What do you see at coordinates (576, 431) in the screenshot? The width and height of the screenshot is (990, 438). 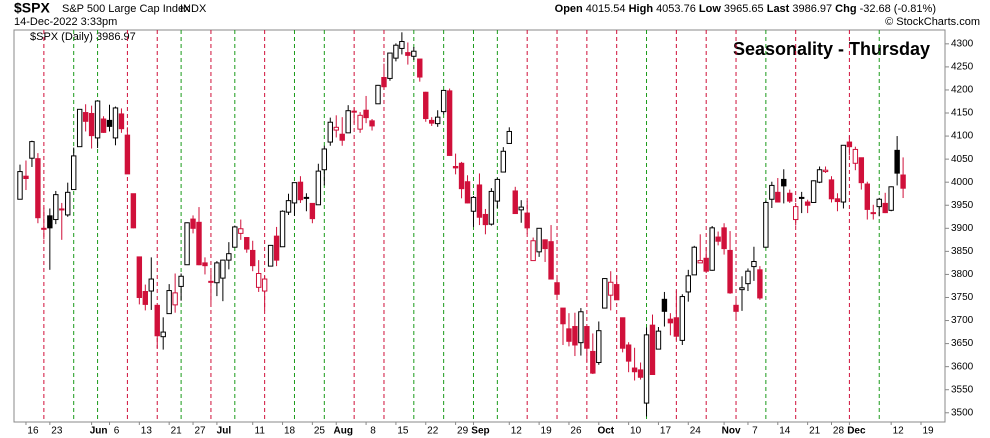 I see `x-tick-label: 26` at bounding box center [576, 431].